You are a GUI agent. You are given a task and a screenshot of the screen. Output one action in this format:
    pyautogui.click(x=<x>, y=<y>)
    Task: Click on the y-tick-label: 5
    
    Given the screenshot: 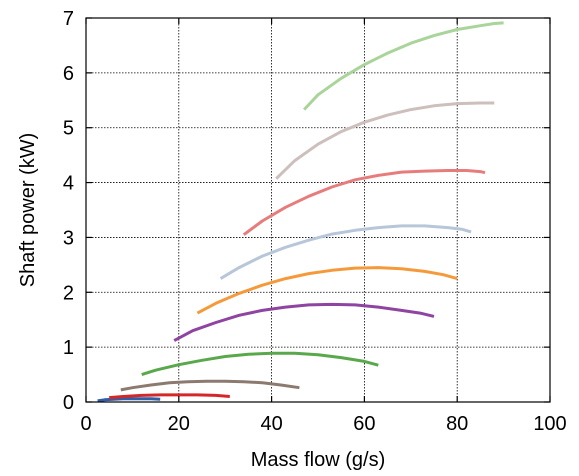 What is the action you would take?
    pyautogui.click(x=68, y=129)
    